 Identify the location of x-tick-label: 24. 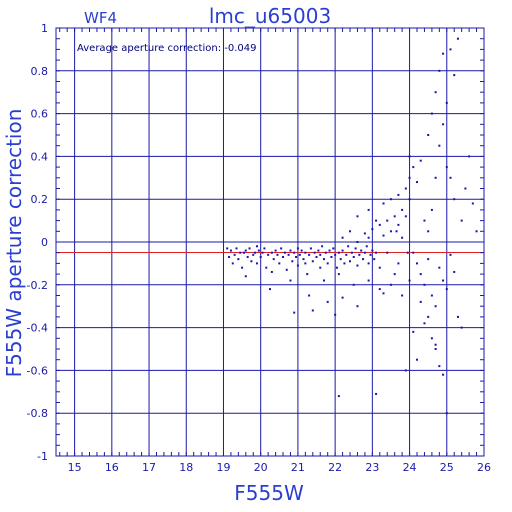
(410, 467).